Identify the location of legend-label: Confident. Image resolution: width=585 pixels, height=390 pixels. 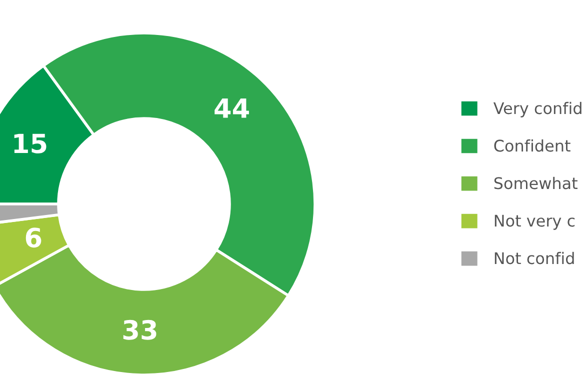
(532, 145).